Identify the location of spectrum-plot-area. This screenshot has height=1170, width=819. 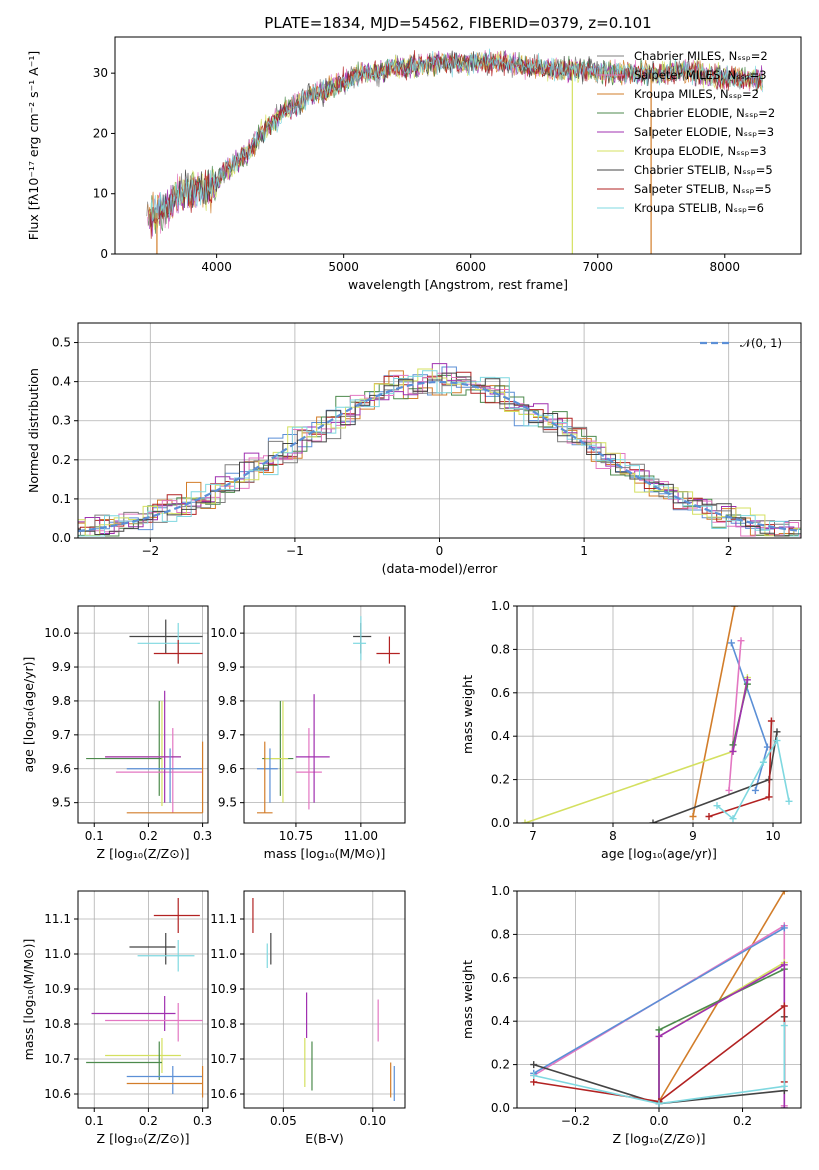
(455, 151).